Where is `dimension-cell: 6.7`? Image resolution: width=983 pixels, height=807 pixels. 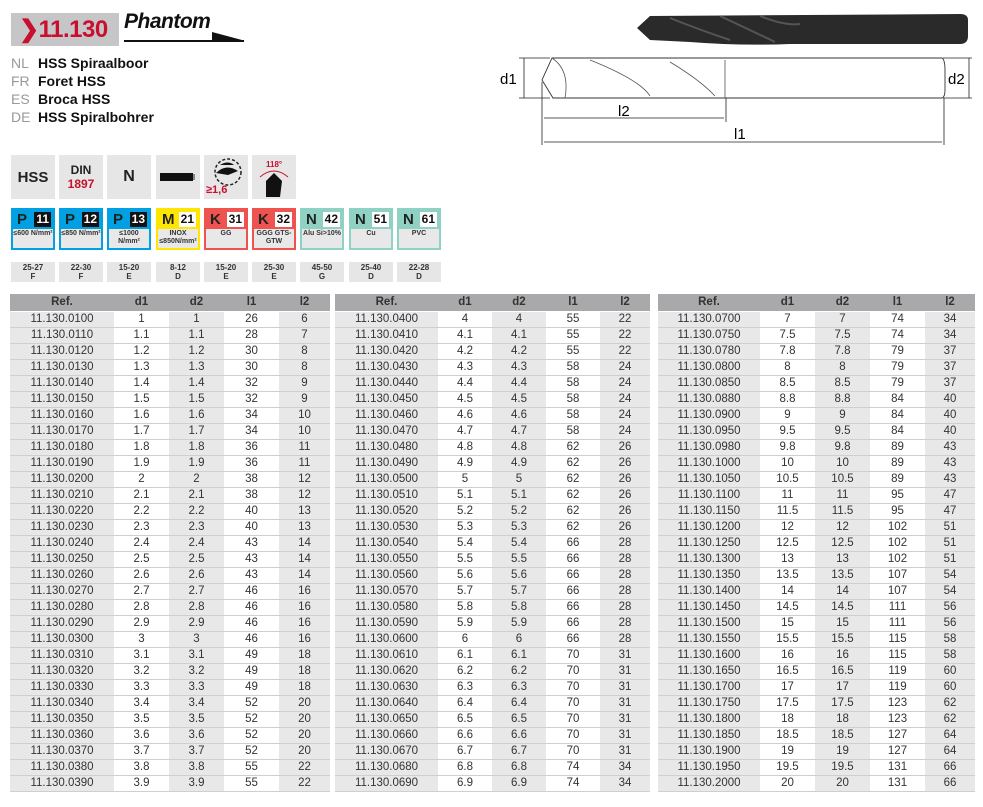 dimension-cell: 6.7 is located at coordinates (465, 751).